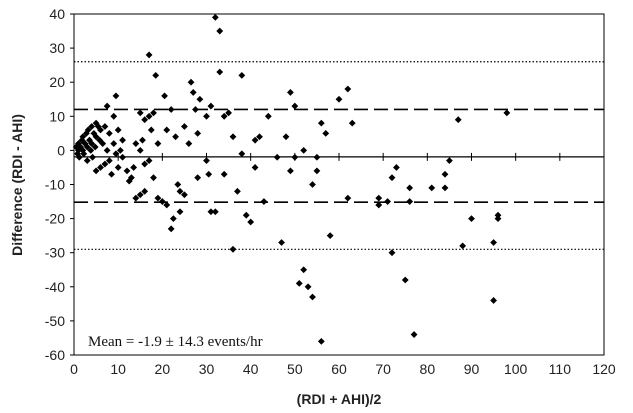 This screenshot has height=413, width=633. I want to click on x-tick-label: 50, so click(295, 369).